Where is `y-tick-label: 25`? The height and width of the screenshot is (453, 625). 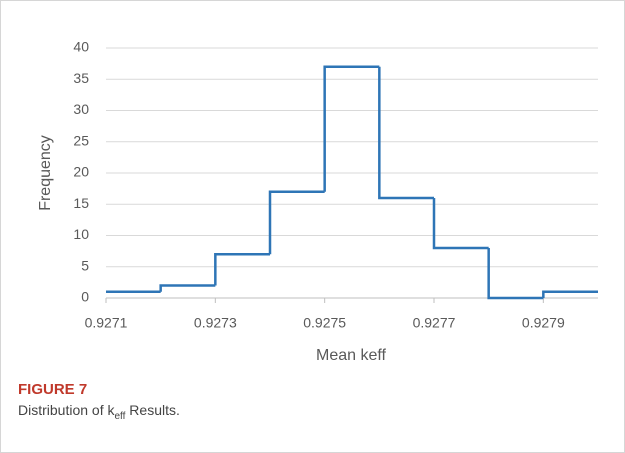 y-tick-label: 25 is located at coordinates (81, 140).